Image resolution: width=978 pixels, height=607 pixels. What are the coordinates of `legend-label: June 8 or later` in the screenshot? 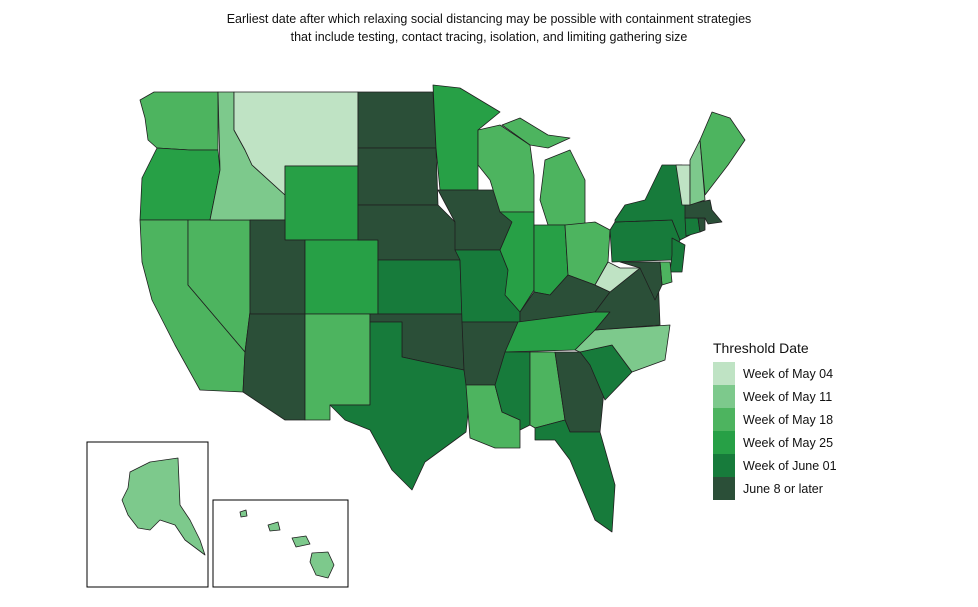 It's located at (783, 488).